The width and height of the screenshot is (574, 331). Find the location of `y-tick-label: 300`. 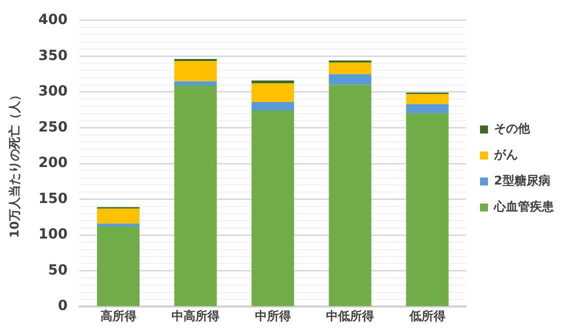

y-tick-label: 300 is located at coordinates (53, 92).